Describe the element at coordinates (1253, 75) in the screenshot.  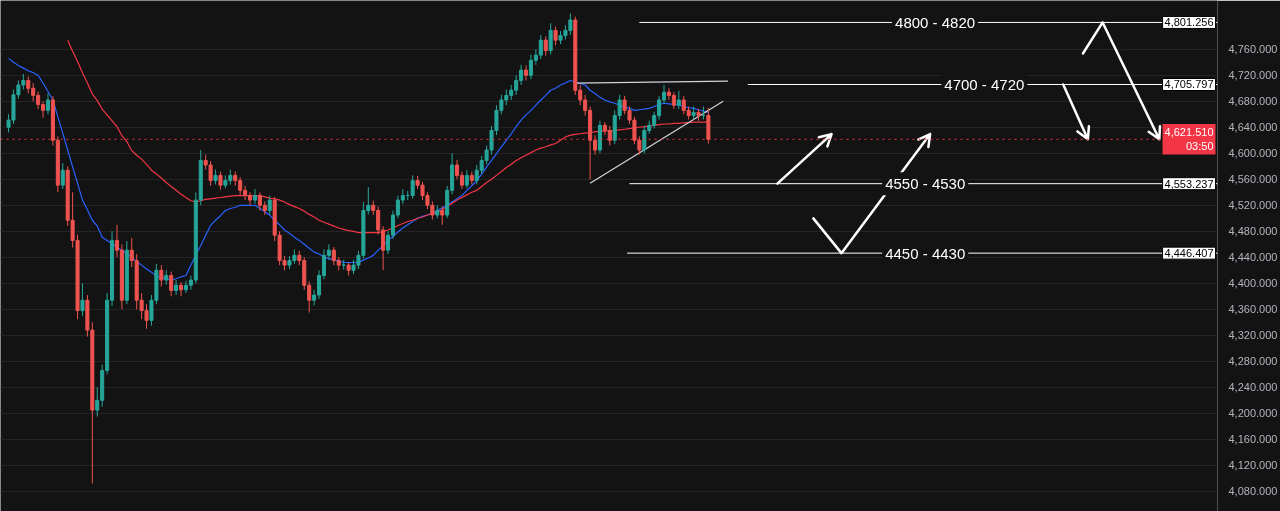
I see `y-tick-label: 4,720.000` at that location.